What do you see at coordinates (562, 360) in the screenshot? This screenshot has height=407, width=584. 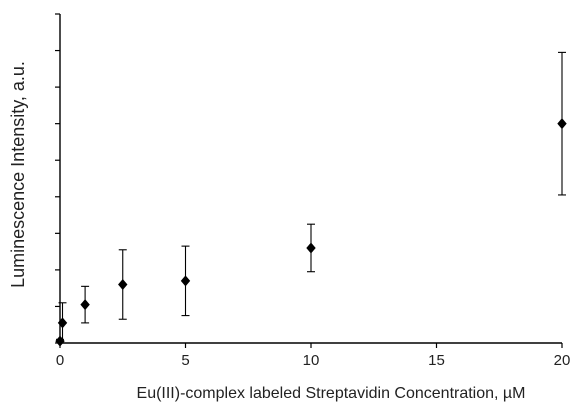 I see `x-tick-label: 20` at bounding box center [562, 360].